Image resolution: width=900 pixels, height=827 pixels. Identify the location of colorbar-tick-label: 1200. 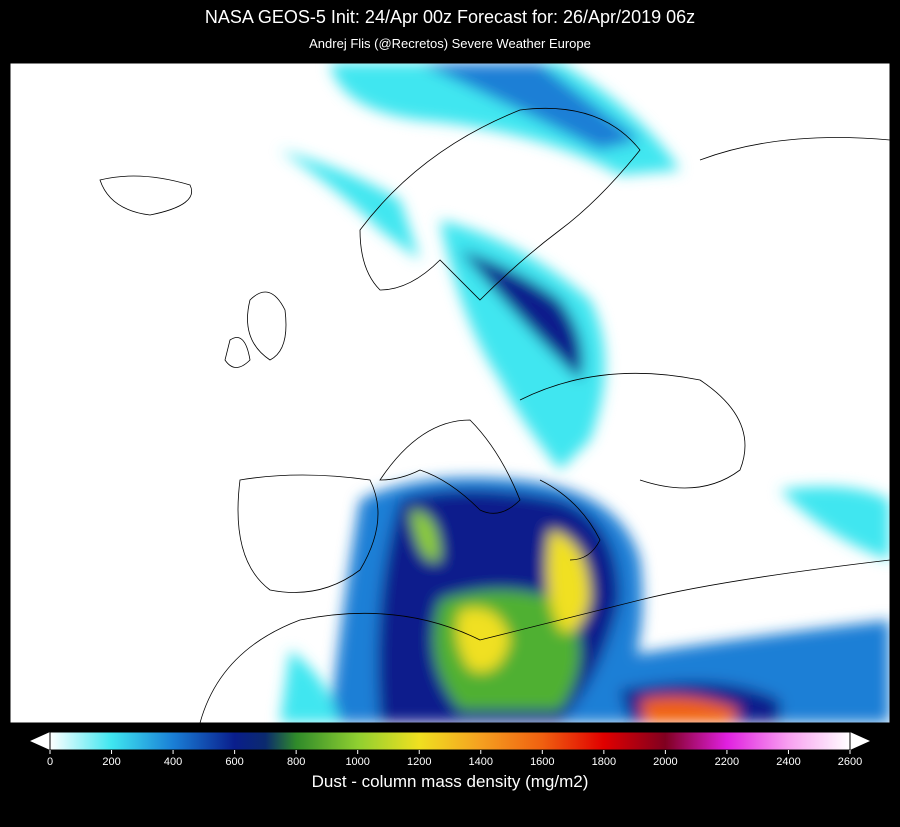
(419, 762).